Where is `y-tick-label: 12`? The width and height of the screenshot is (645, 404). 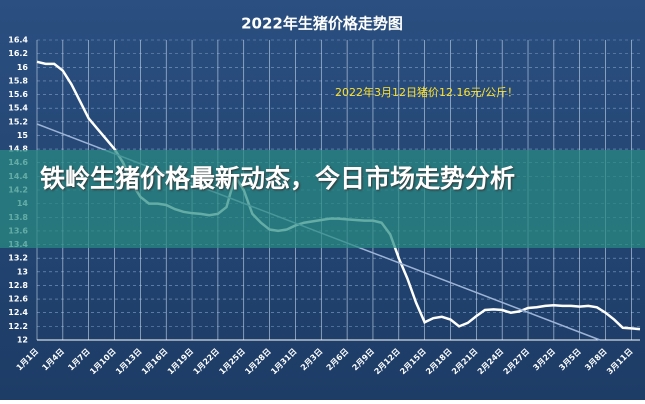 y-tick-label: 12 is located at coordinates (22, 340).